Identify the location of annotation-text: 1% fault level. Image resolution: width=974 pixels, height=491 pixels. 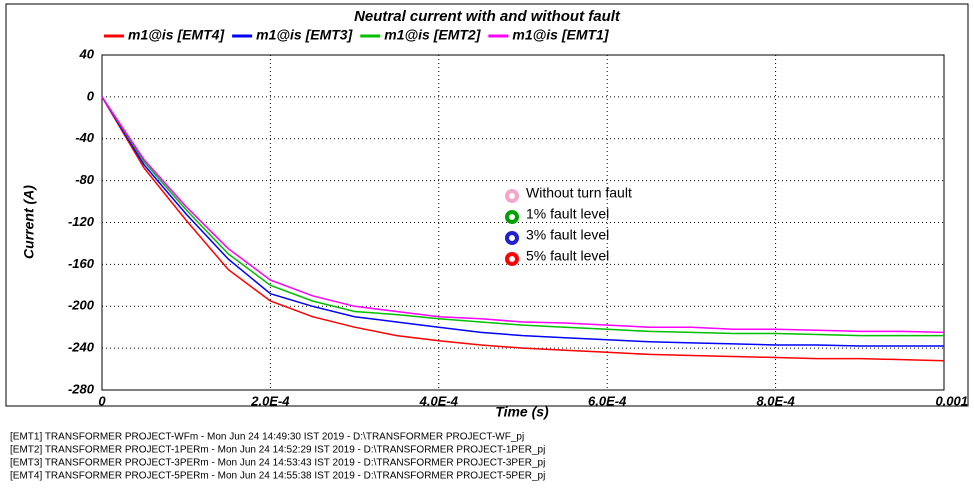
(567, 214).